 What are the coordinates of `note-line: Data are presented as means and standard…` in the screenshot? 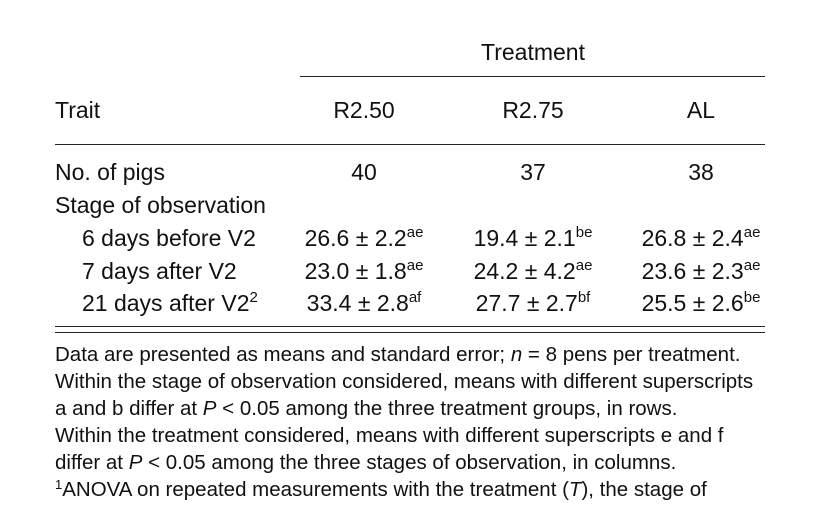 It's located at (397, 355).